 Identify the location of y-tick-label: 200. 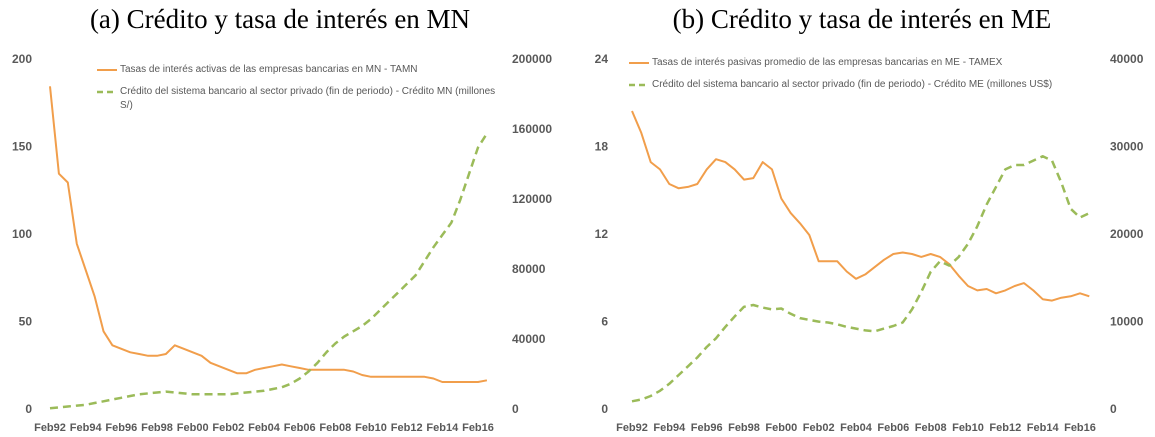
(22, 59).